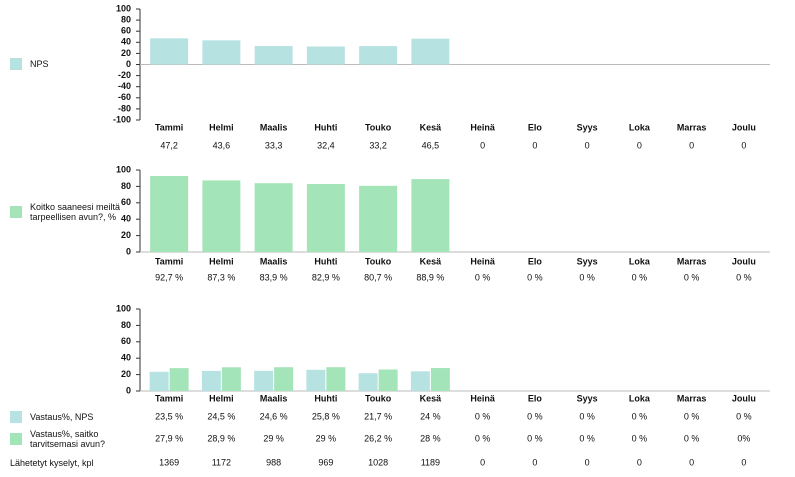 The image size is (795, 477). What do you see at coordinates (273, 462) in the screenshot?
I see `table-value: 988` at bounding box center [273, 462].